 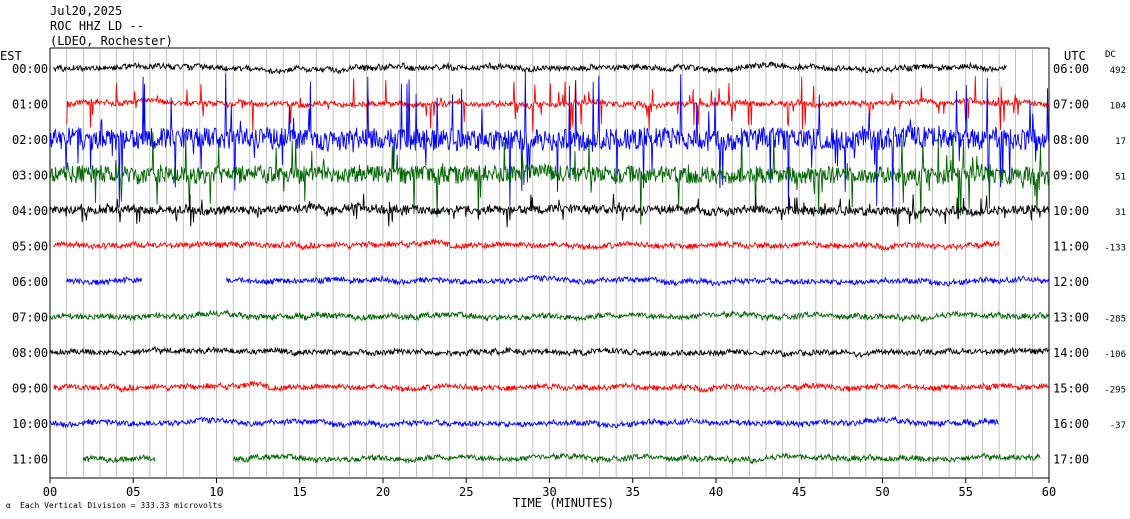 What do you see at coordinates (97, 26) in the screenshot?
I see `header-station: ROC HHZ LD --` at bounding box center [97, 26].